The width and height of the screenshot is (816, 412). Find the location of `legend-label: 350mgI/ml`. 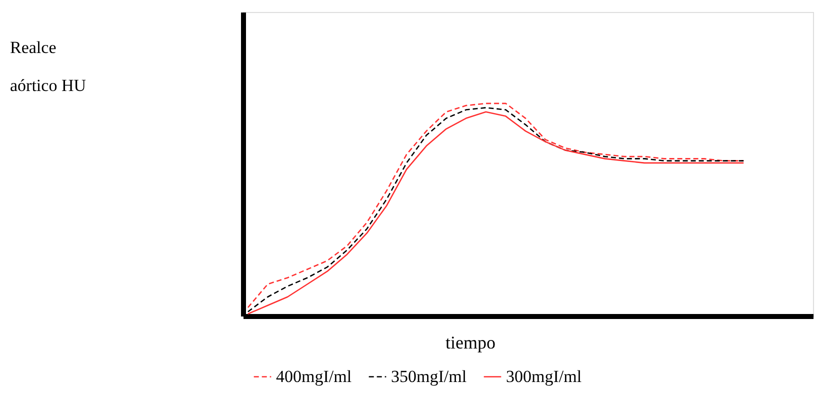

legend-label: 350mgI/ml is located at coordinates (429, 376).